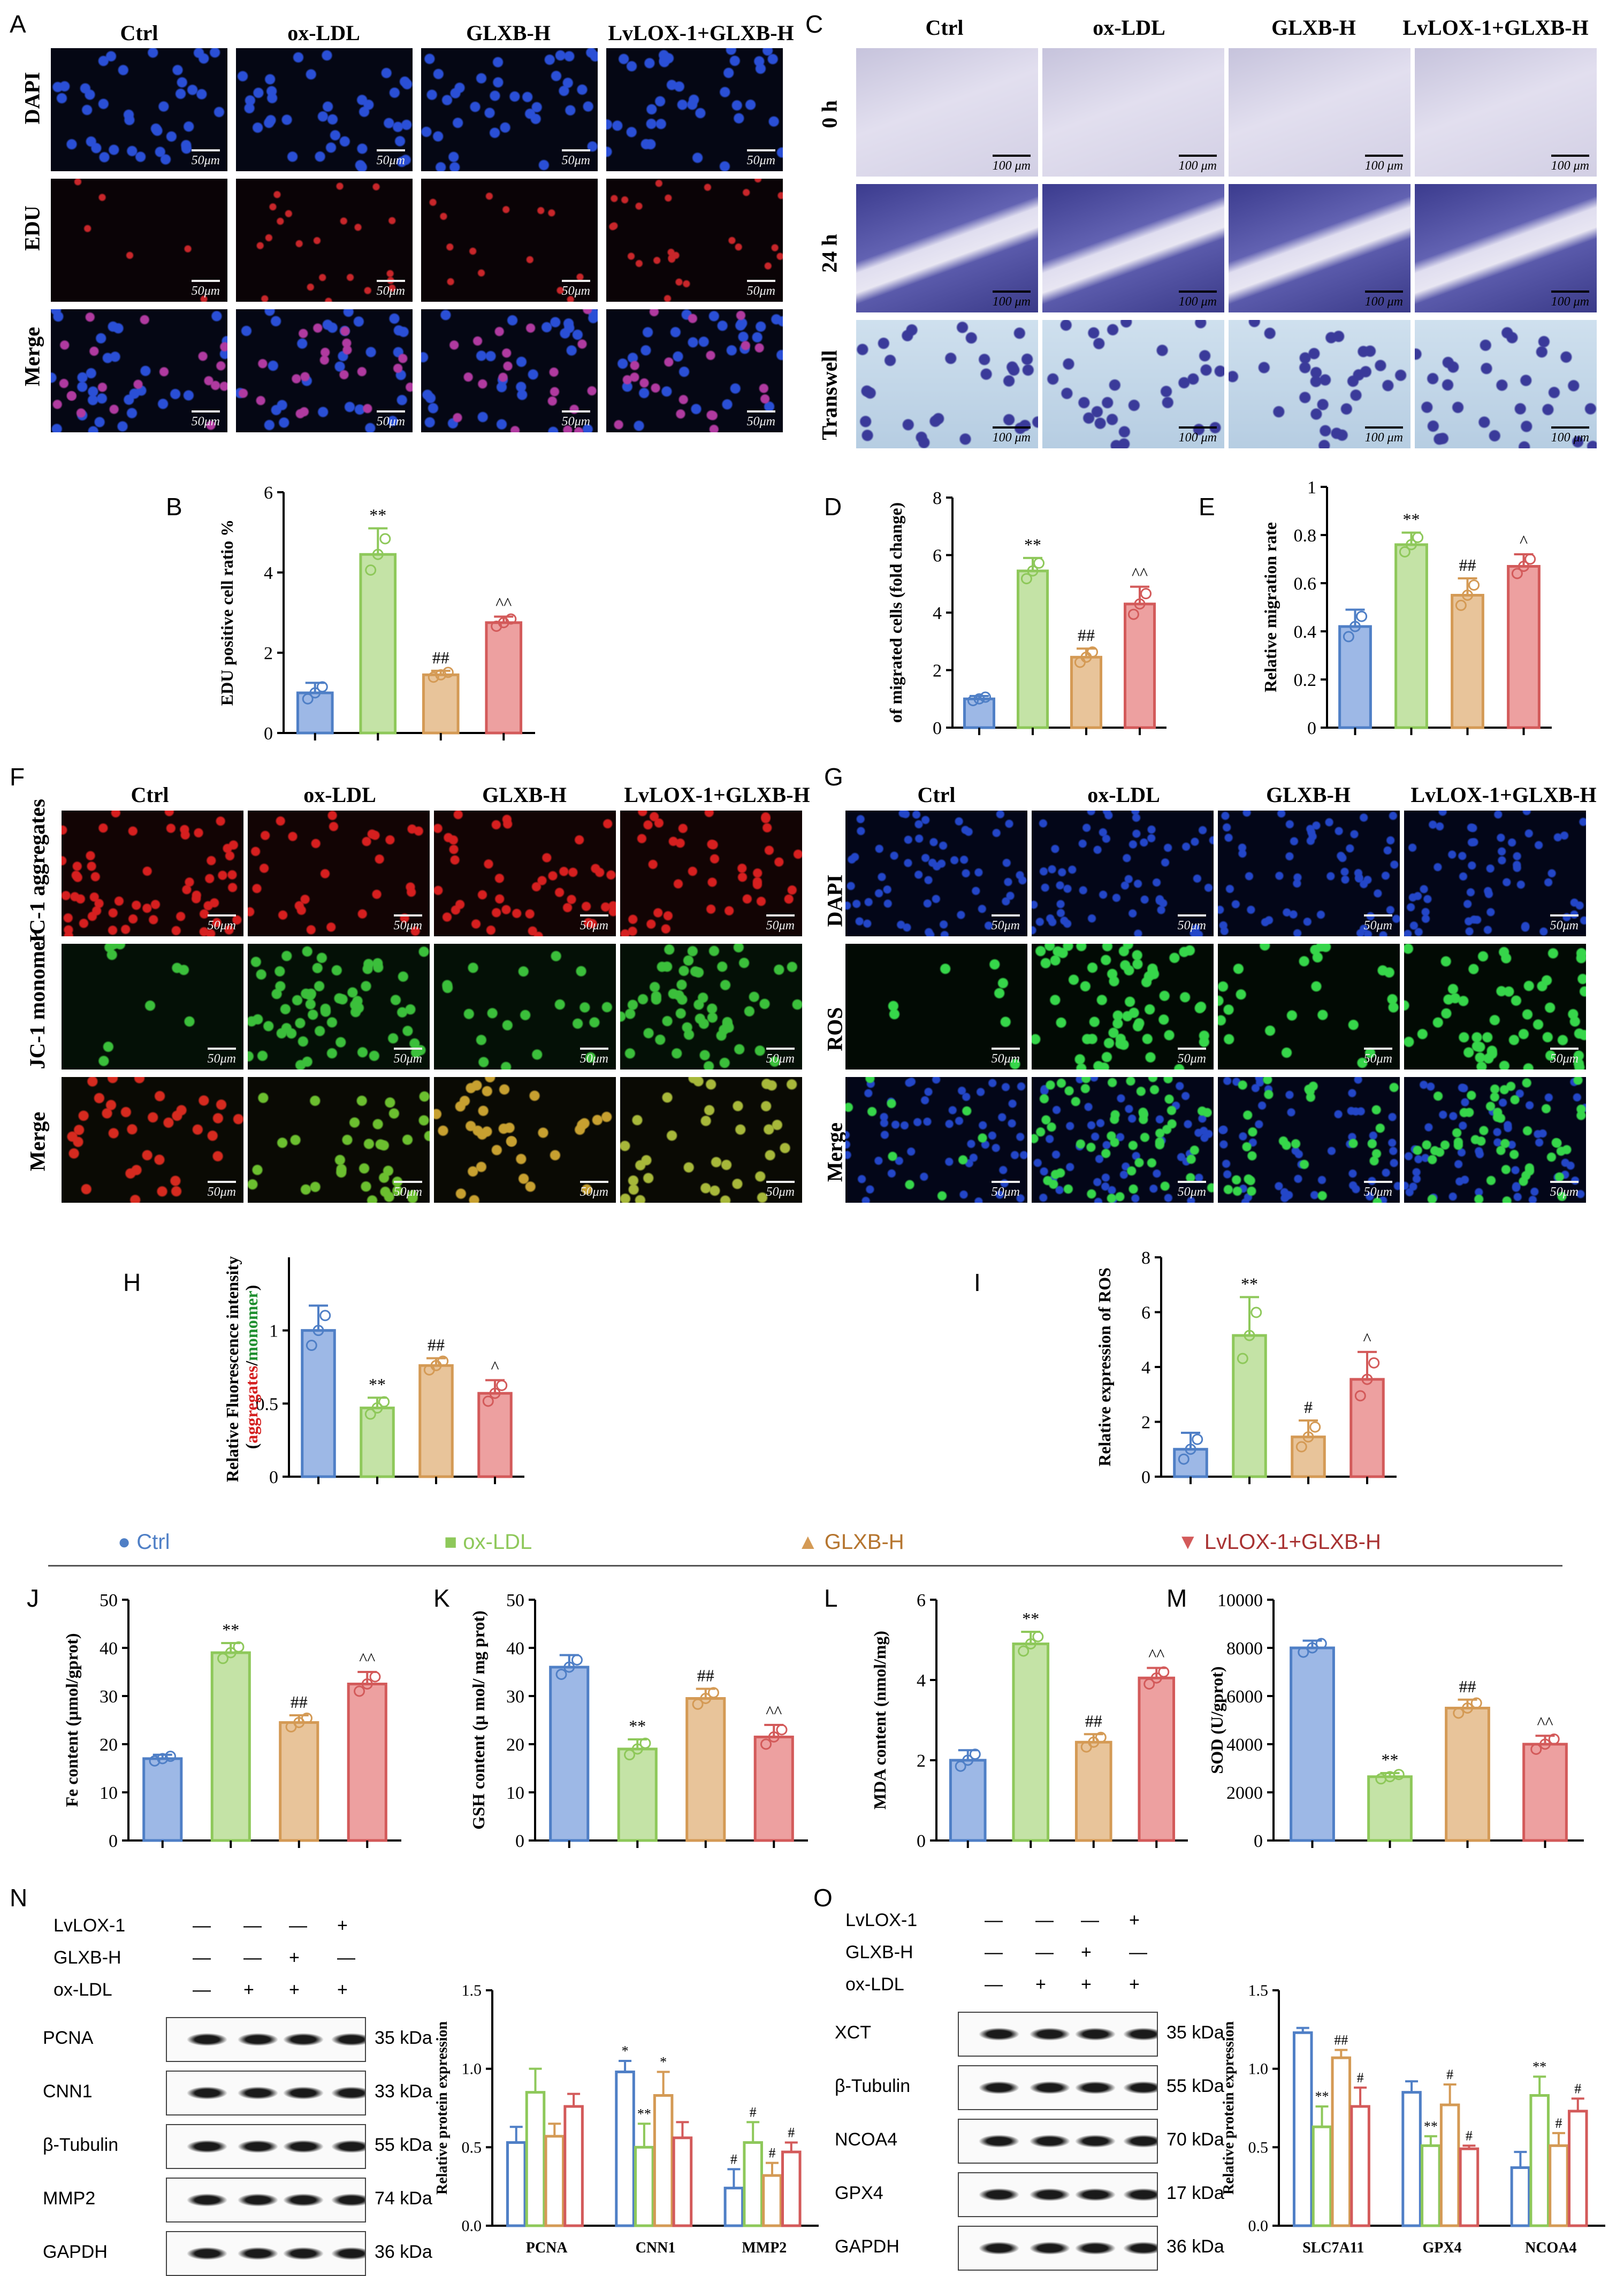 The image size is (1624, 2276). Describe the element at coordinates (109, 1793) in the screenshot. I see `y-tick-label: 10` at that location.